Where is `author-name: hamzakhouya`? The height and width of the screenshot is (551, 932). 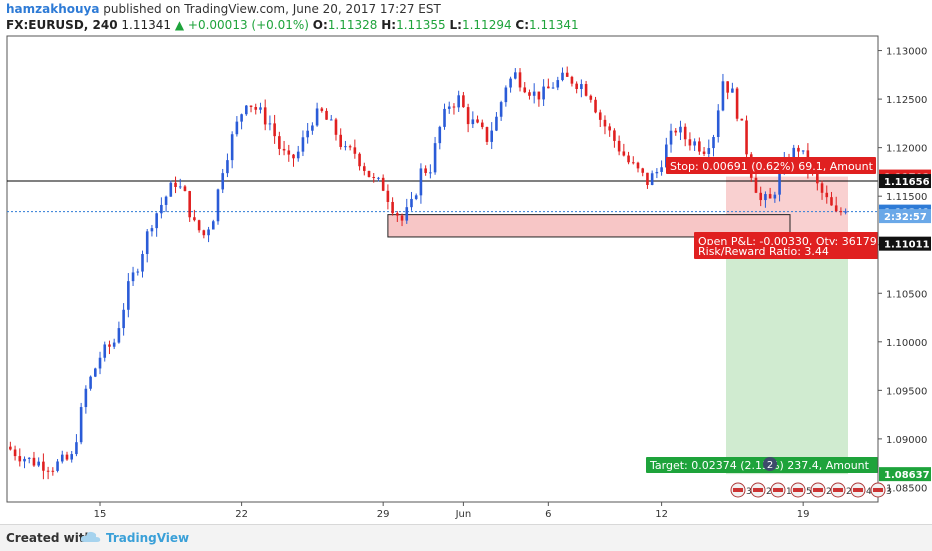 author-name: hamzakhouya is located at coordinates (53, 9).